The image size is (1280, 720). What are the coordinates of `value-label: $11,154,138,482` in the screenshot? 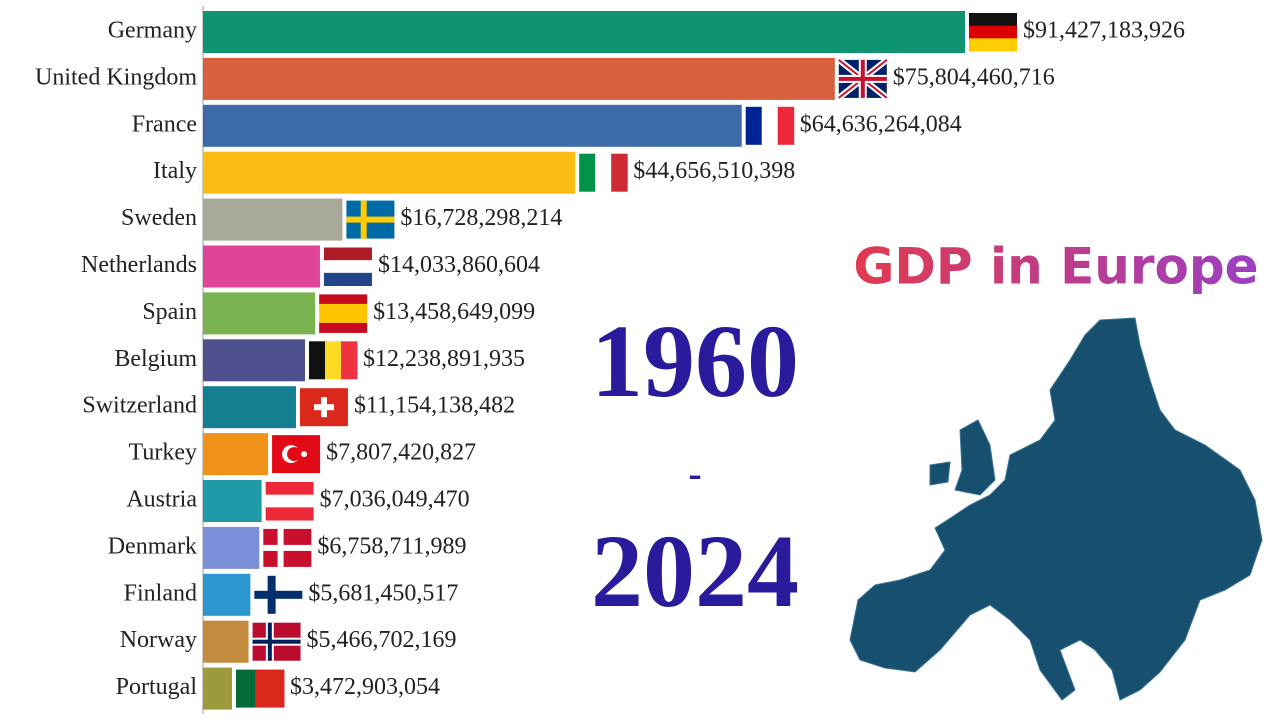 It's located at (434, 406).